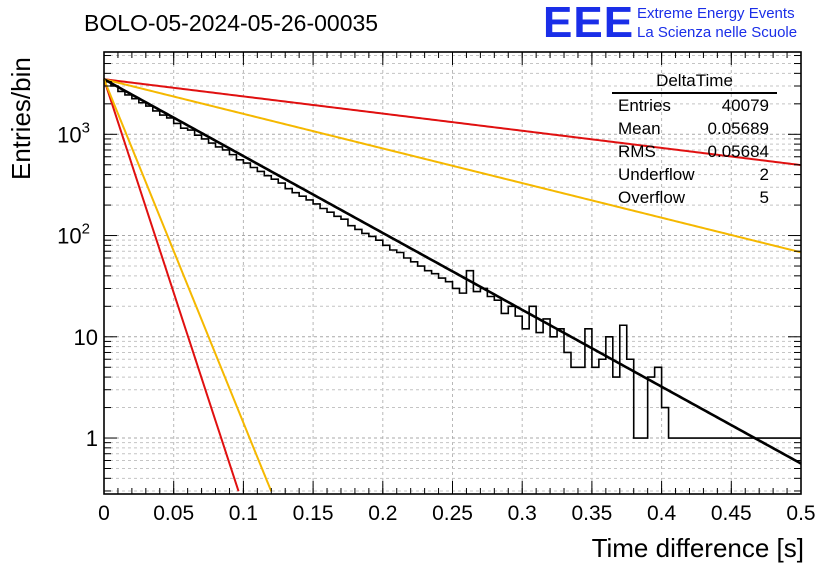 The image size is (836, 572). Describe the element at coordinates (173, 513) in the screenshot. I see `x-tick-label: 0.05` at that location.